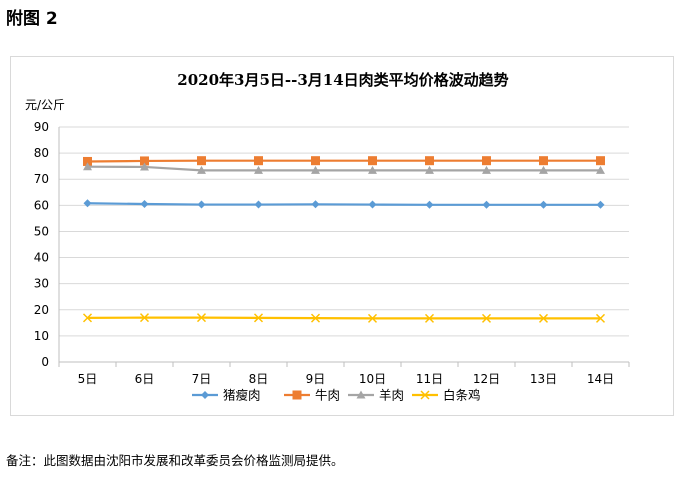 The height and width of the screenshot is (477, 686). Describe the element at coordinates (312, 395) in the screenshot. I see `legend-item: 牛肉` at that location.